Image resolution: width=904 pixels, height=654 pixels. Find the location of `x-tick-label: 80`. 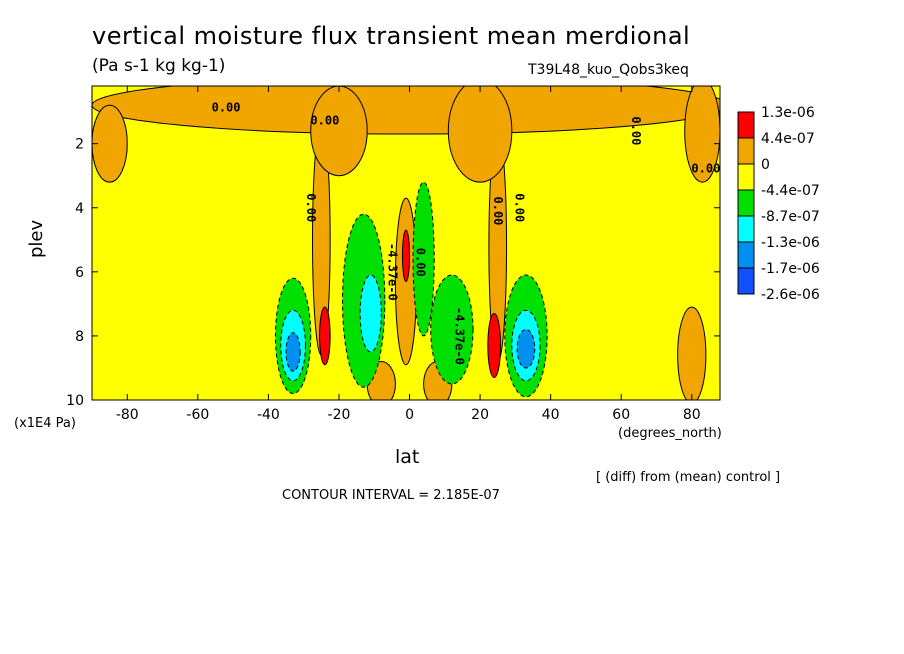

x-tick-label: 80 is located at coordinates (692, 415).